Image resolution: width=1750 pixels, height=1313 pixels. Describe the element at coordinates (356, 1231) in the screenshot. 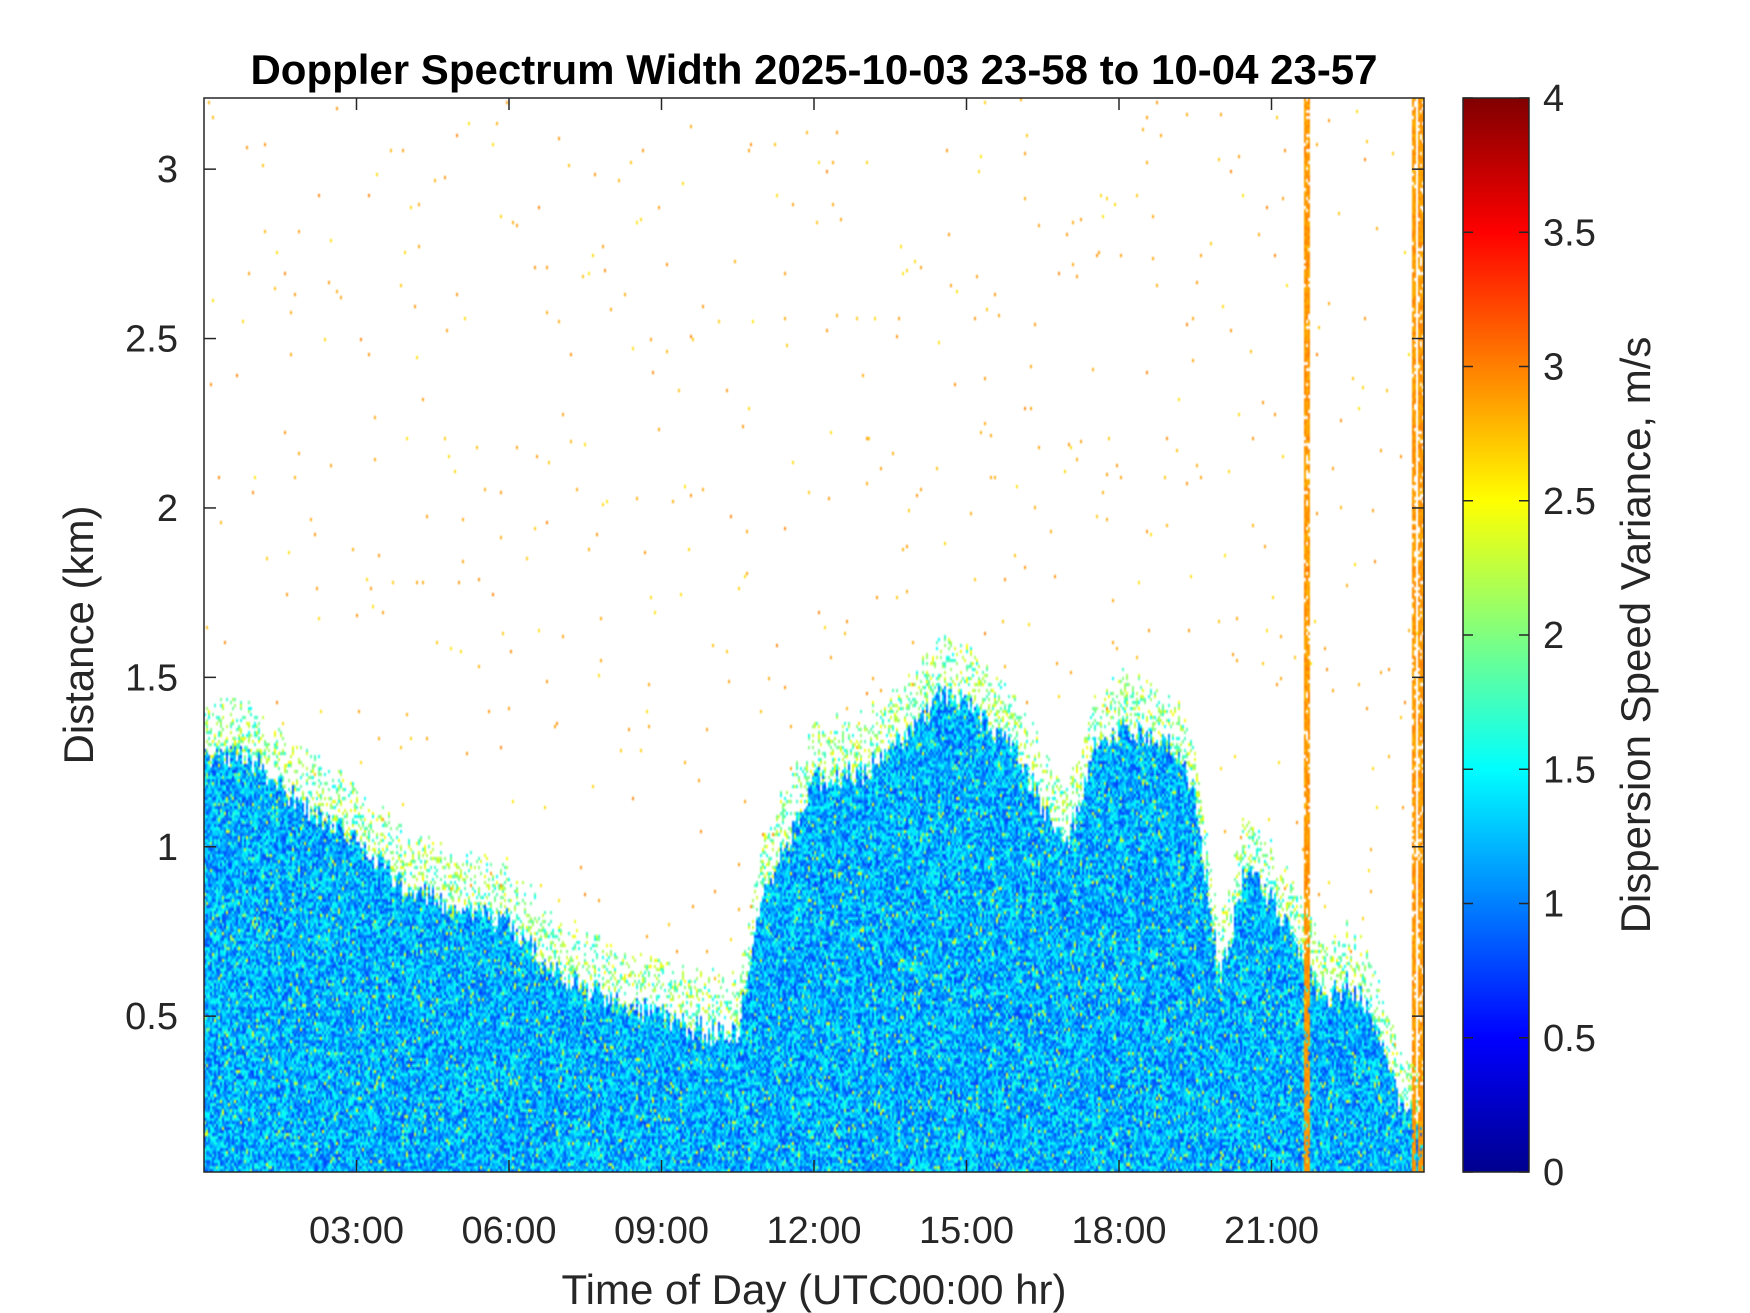

I see `x-tick-label: 03:00` at that location.